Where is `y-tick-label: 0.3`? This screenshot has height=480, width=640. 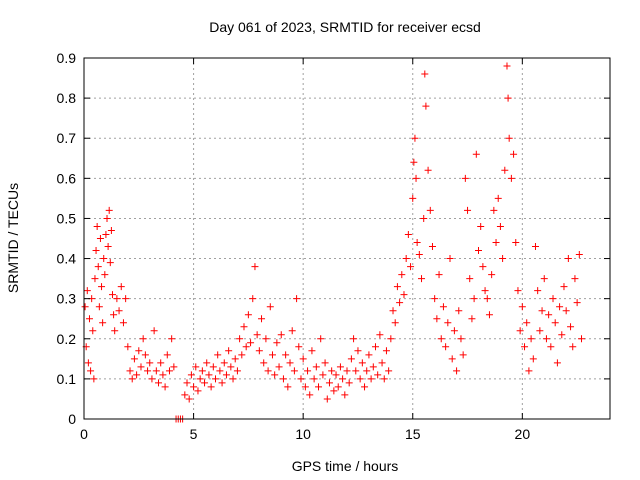 y-tick-label: 0.3 is located at coordinates (67, 299).